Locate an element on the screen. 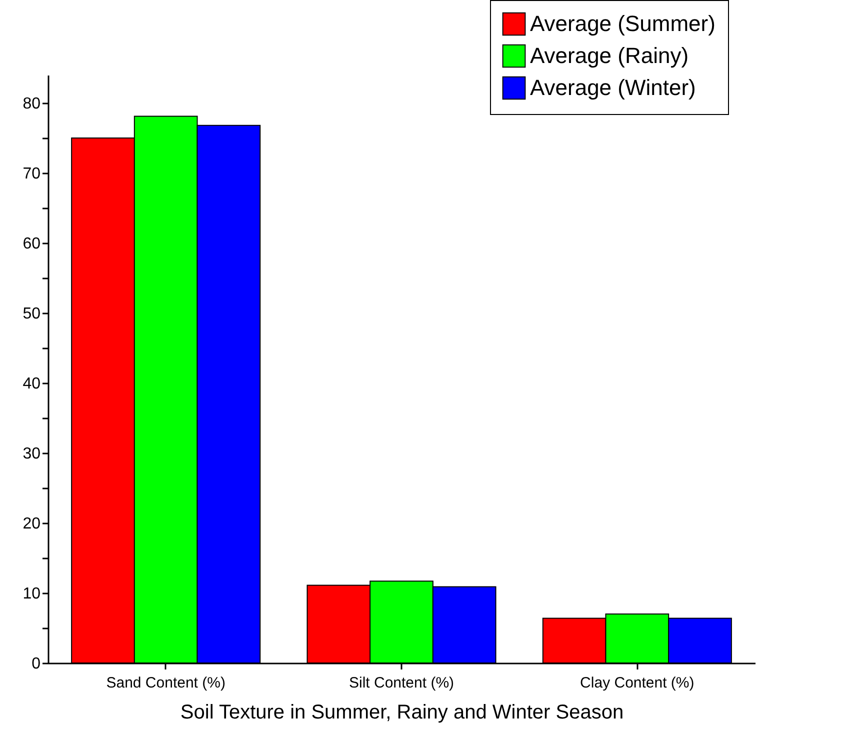  y-tick-label: 0 is located at coordinates (36, 664).